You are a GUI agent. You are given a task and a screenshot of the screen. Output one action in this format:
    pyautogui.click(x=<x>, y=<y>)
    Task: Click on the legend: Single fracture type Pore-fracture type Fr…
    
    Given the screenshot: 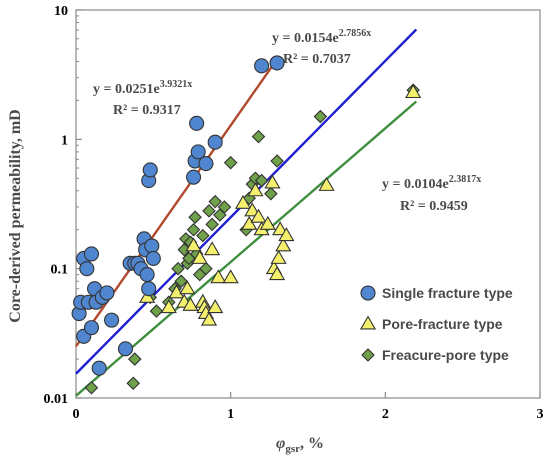 What is the action you would take?
    pyautogui.click(x=436, y=324)
    